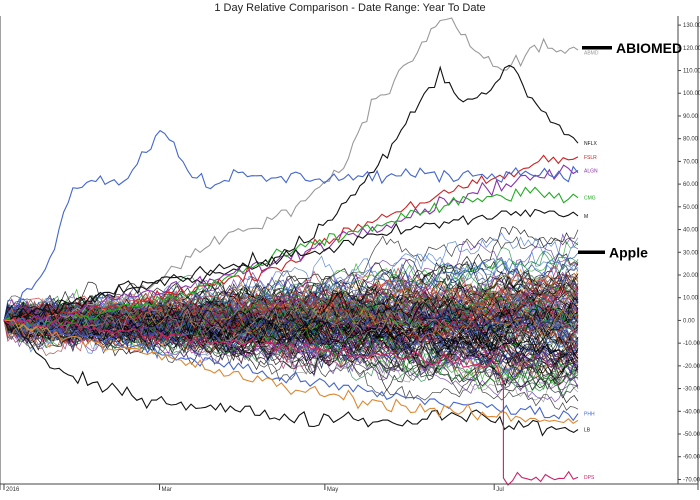  I want to click on y-tick-label: -30.00, so click(691, 390).